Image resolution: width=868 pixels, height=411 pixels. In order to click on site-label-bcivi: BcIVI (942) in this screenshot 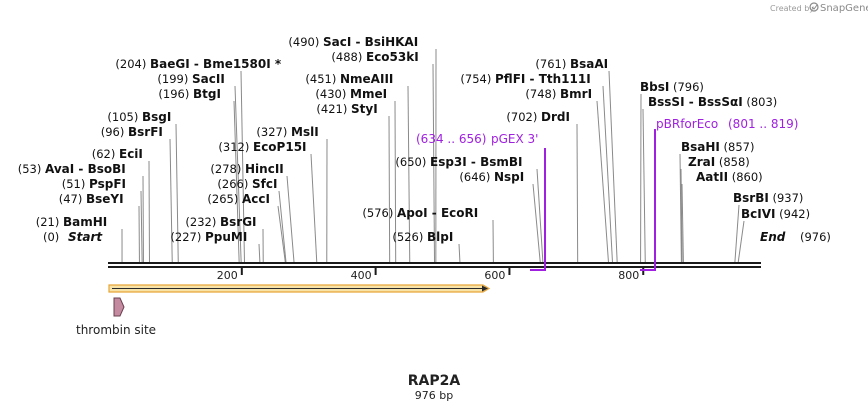, I will do `click(775, 214)`.